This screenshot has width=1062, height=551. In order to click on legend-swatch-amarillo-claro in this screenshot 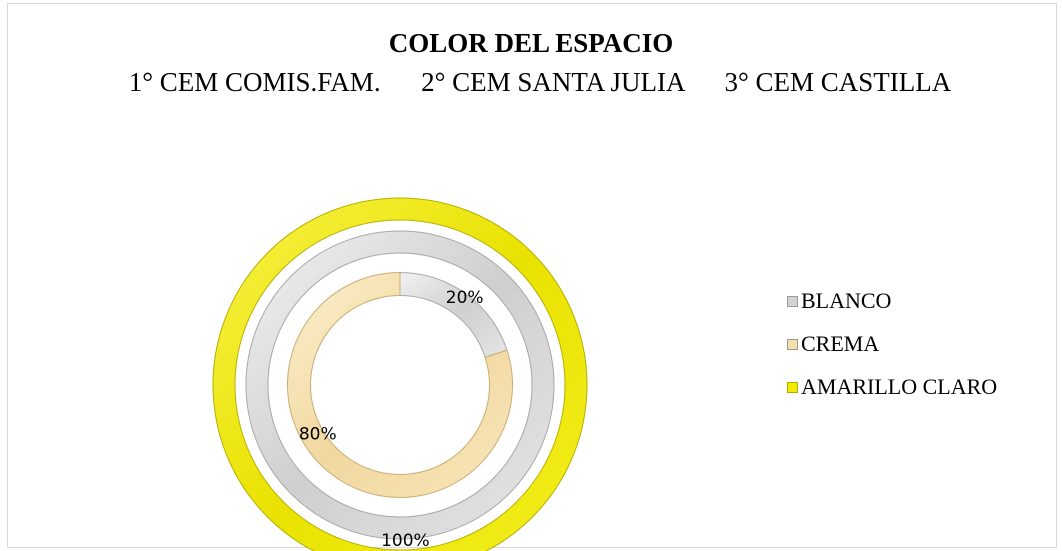, I will do `click(792, 387)`.